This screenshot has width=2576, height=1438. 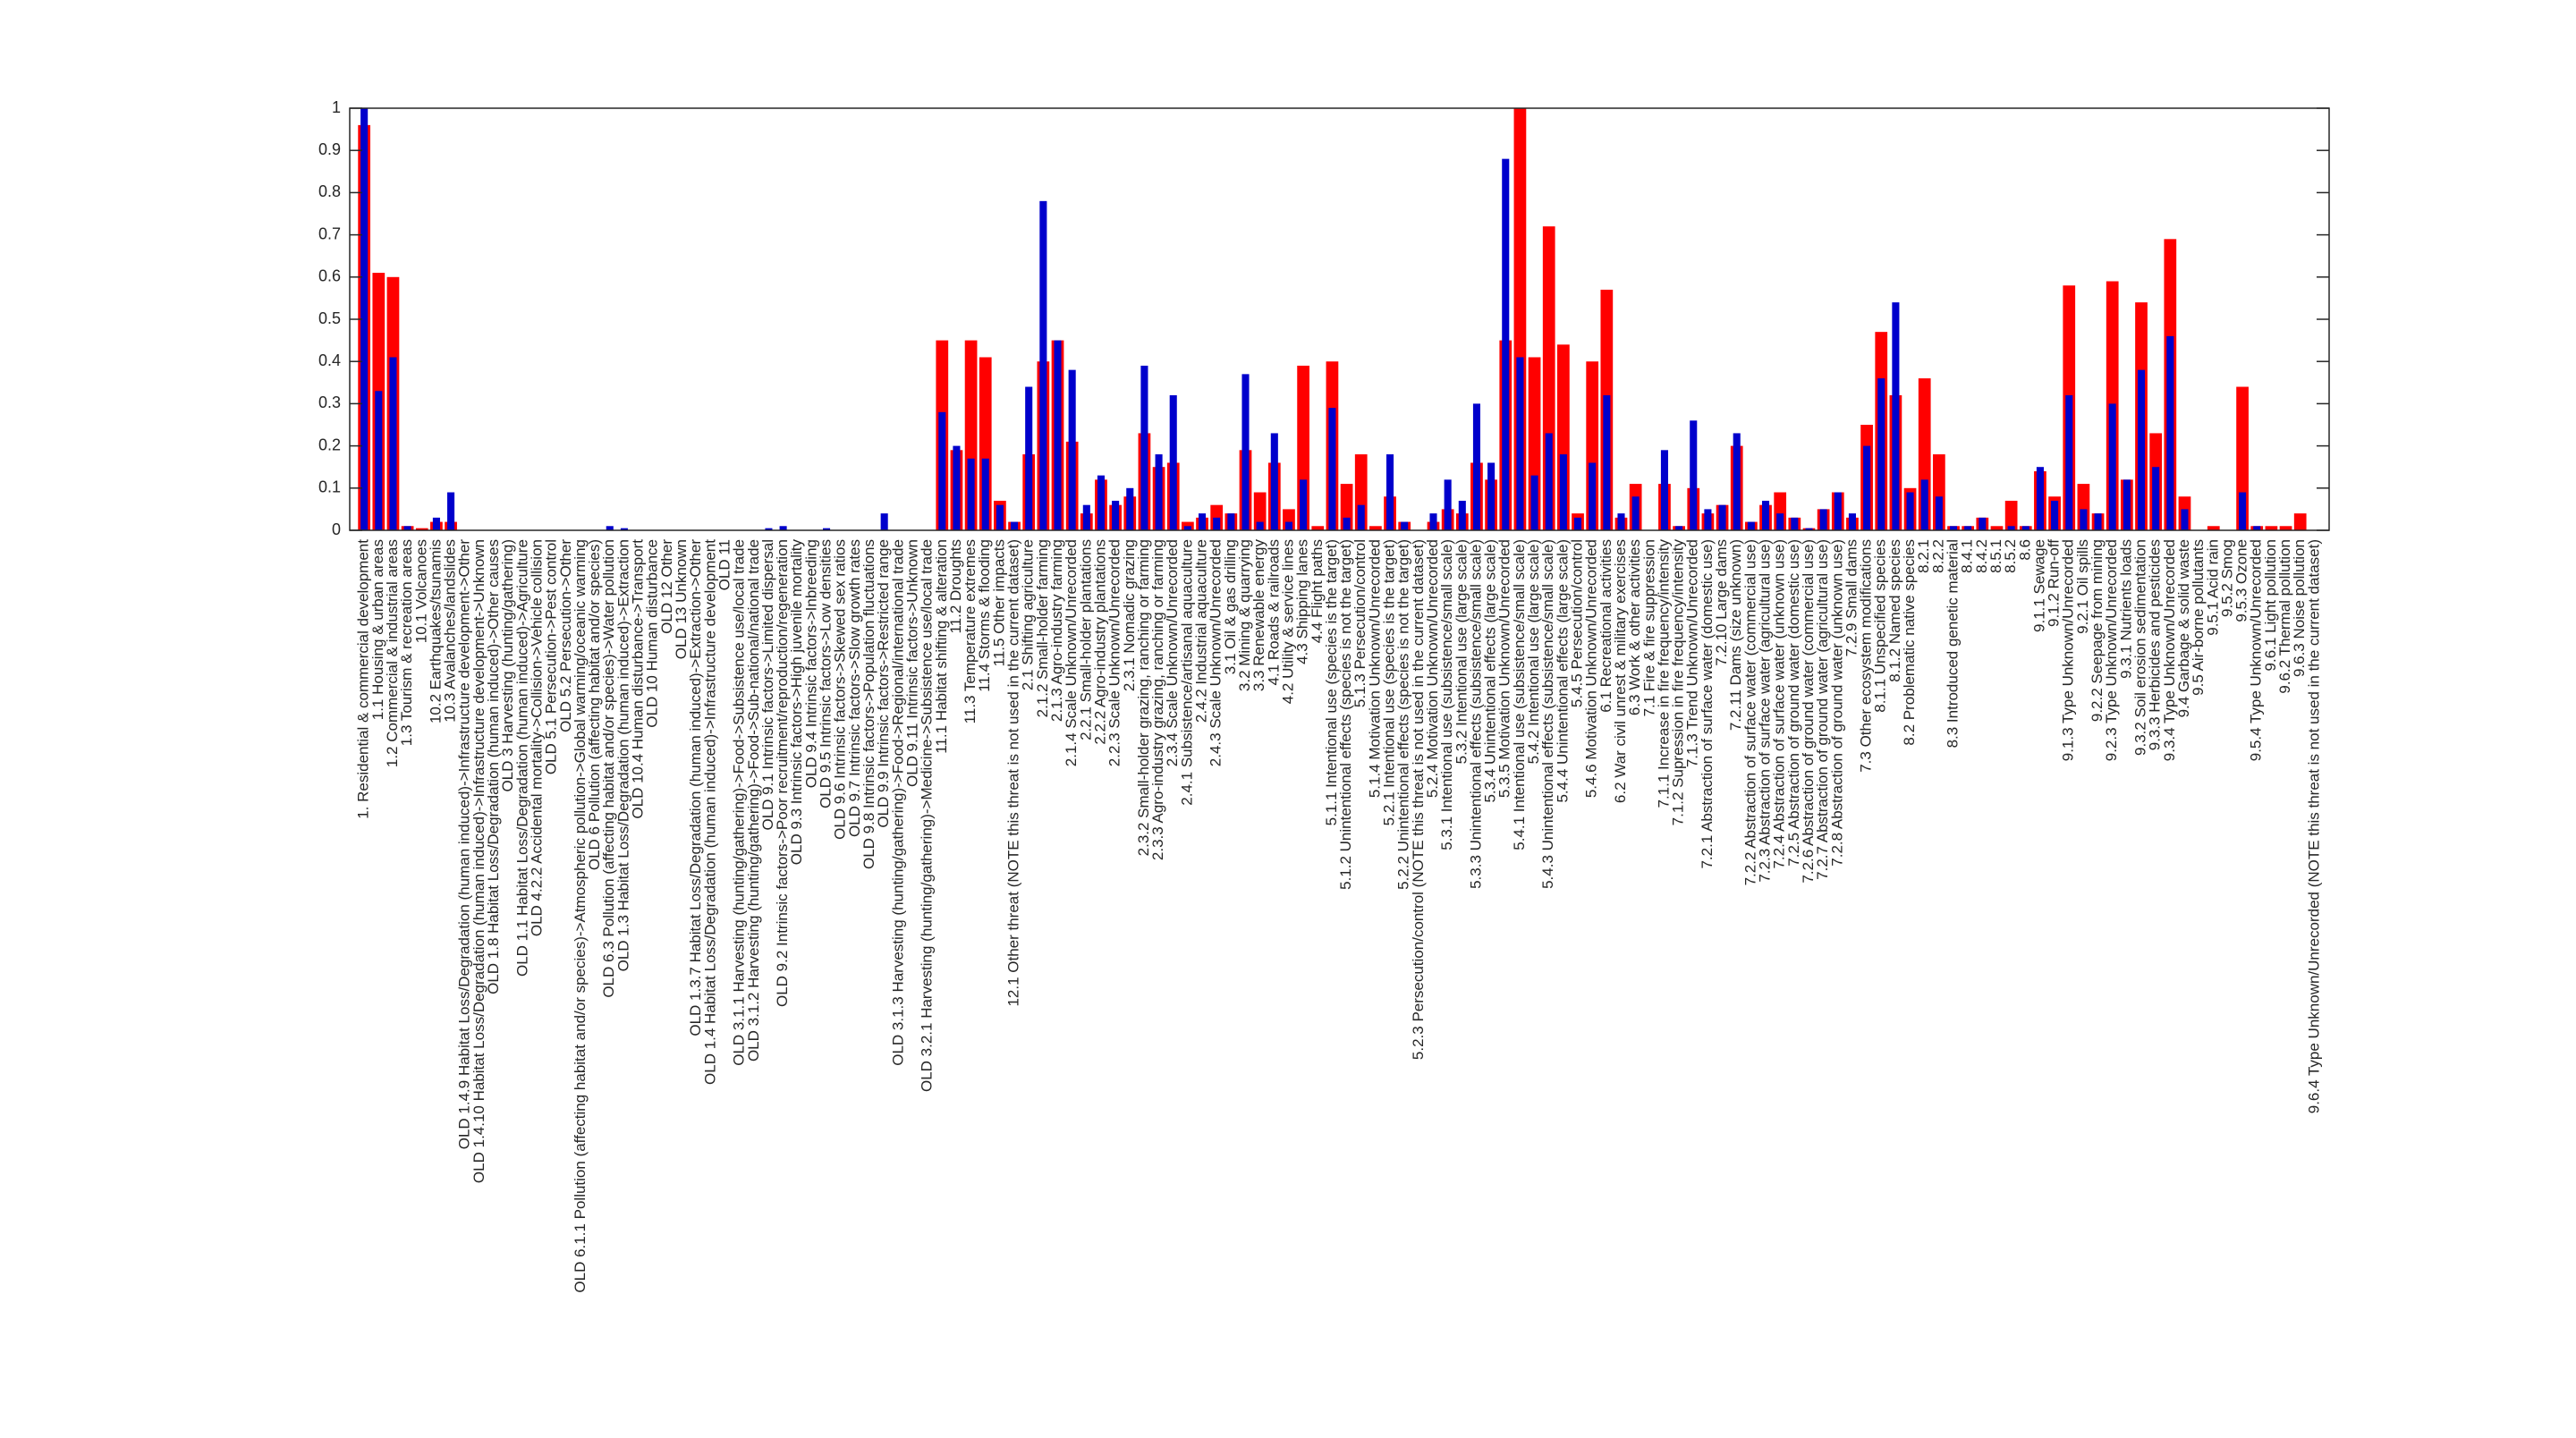 I want to click on x-tick-label: 9.1.2 Run-off, so click(x=2054, y=583).